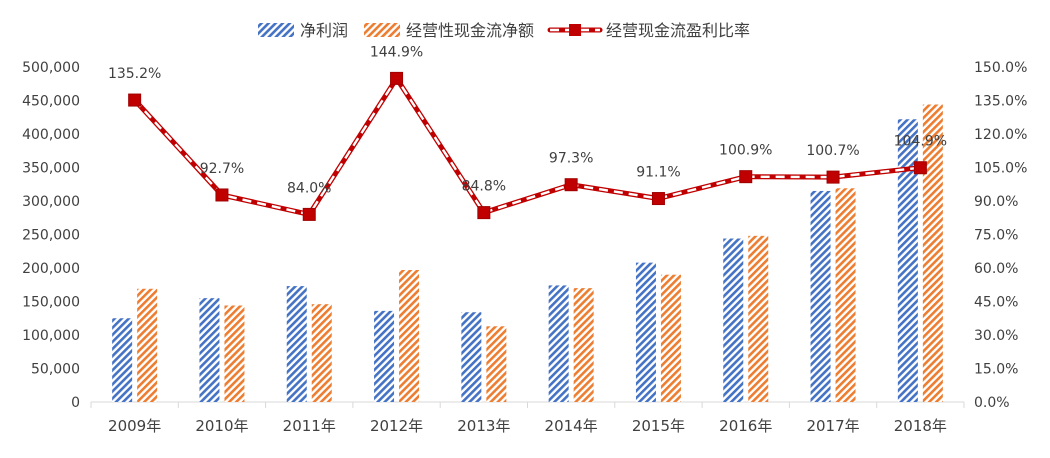  I want to click on y-right-tick-label: 30.0%, so click(996, 336).